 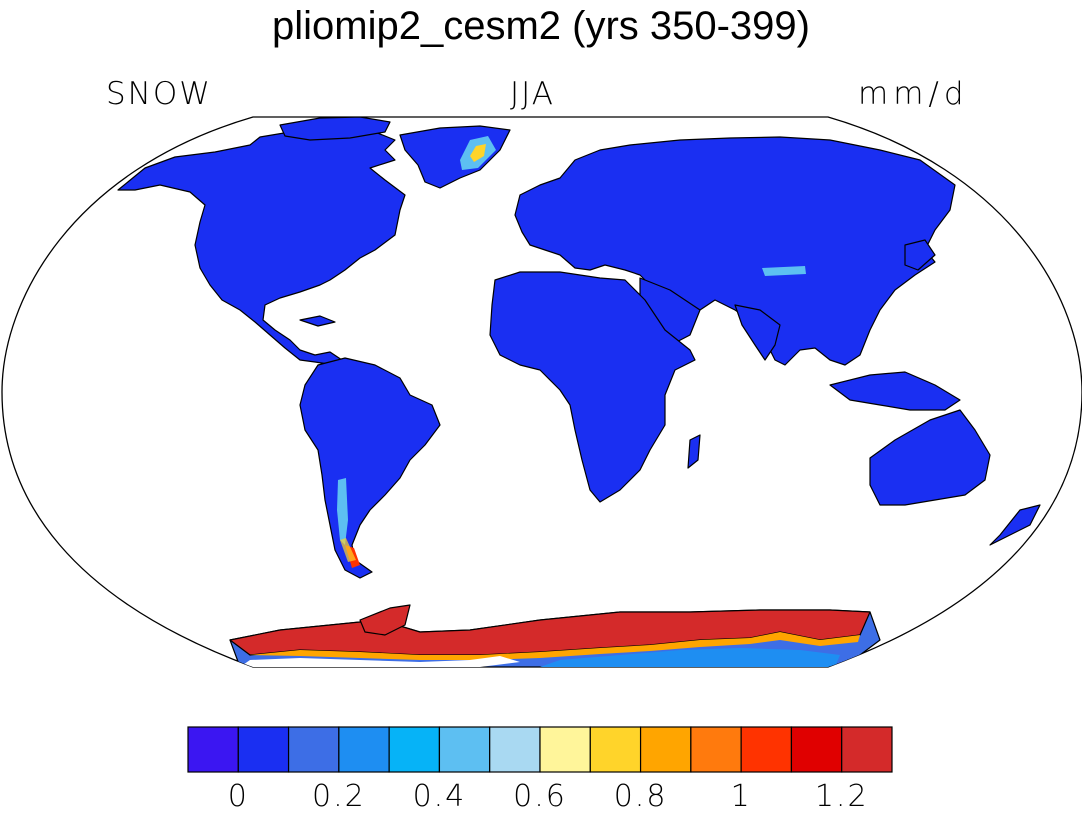 I want to click on madagascar-island, so click(x=694, y=451).